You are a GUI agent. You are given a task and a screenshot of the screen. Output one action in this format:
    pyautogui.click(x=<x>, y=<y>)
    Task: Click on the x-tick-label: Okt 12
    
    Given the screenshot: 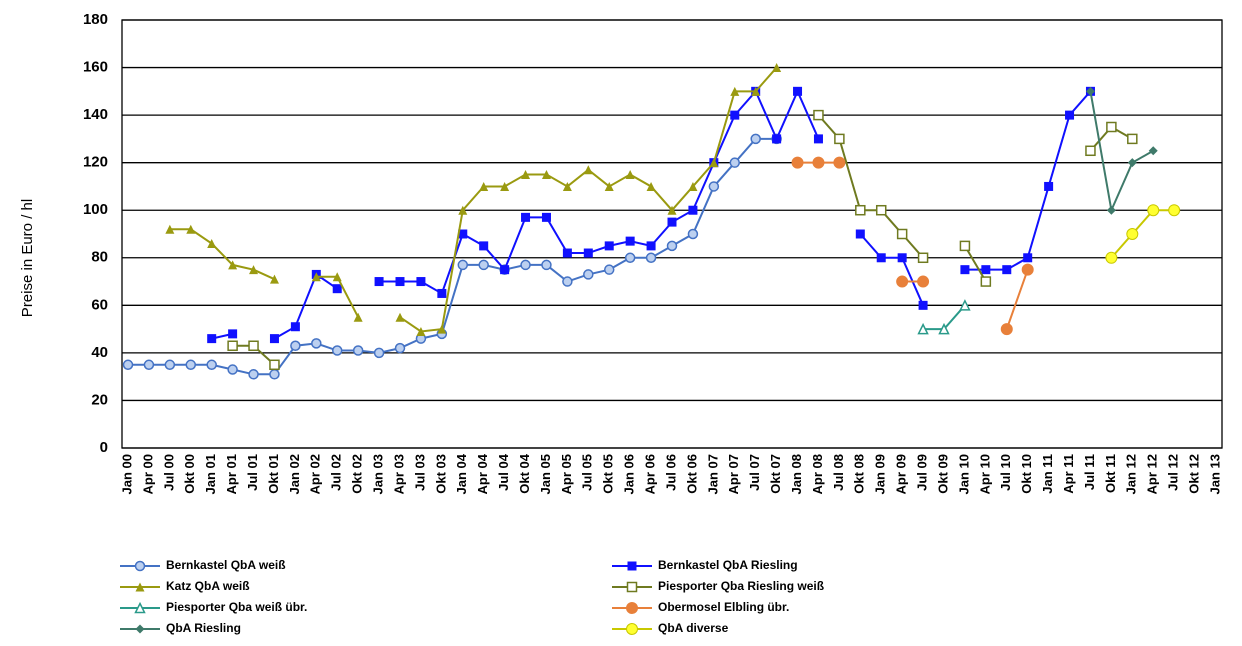 What is the action you would take?
    pyautogui.click(x=1194, y=474)
    